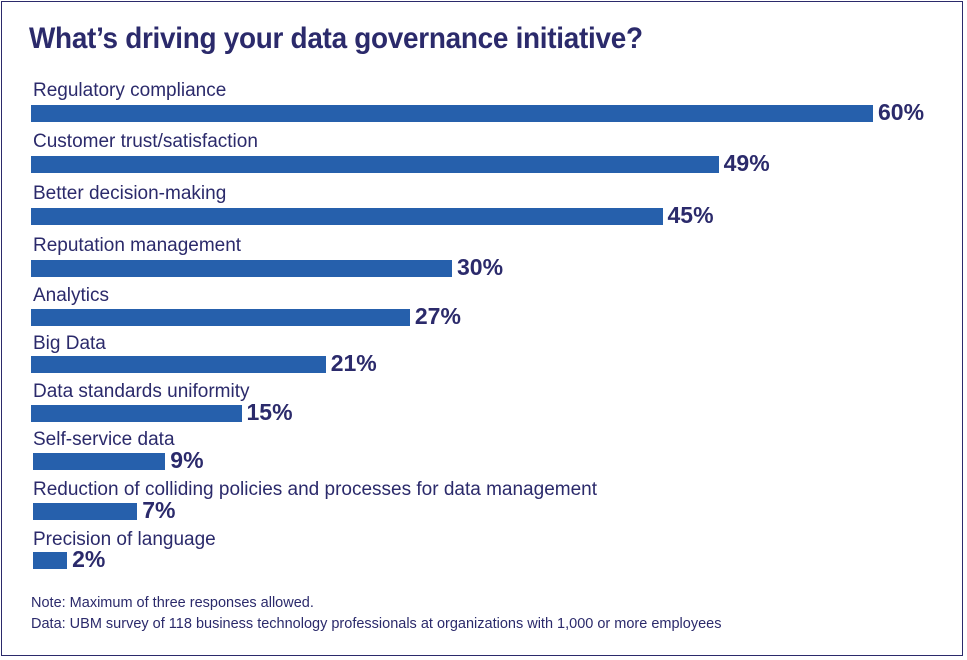 This screenshot has width=967, height=660. Describe the element at coordinates (137, 245) in the screenshot. I see `category-label: Reputation management` at that location.